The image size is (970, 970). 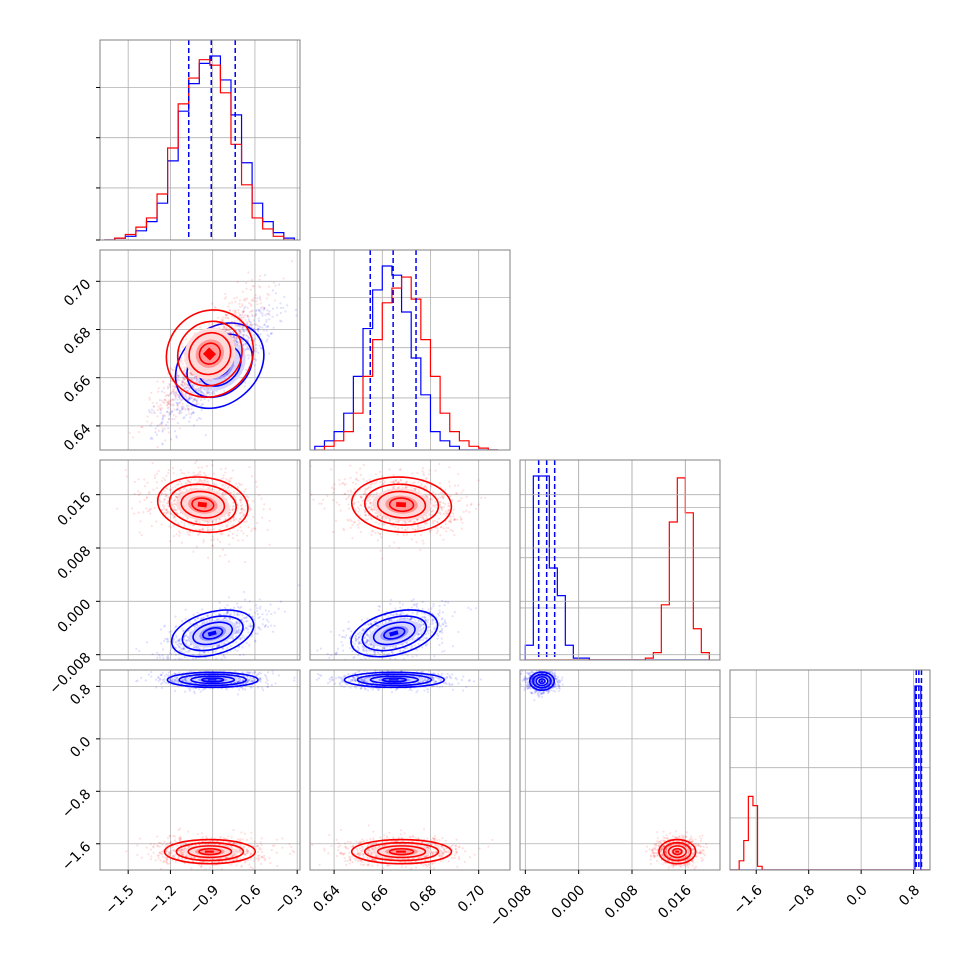 What do you see at coordinates (246, 899) in the screenshot?
I see `x-tick-label-p0-3: −0.6` at bounding box center [246, 899].